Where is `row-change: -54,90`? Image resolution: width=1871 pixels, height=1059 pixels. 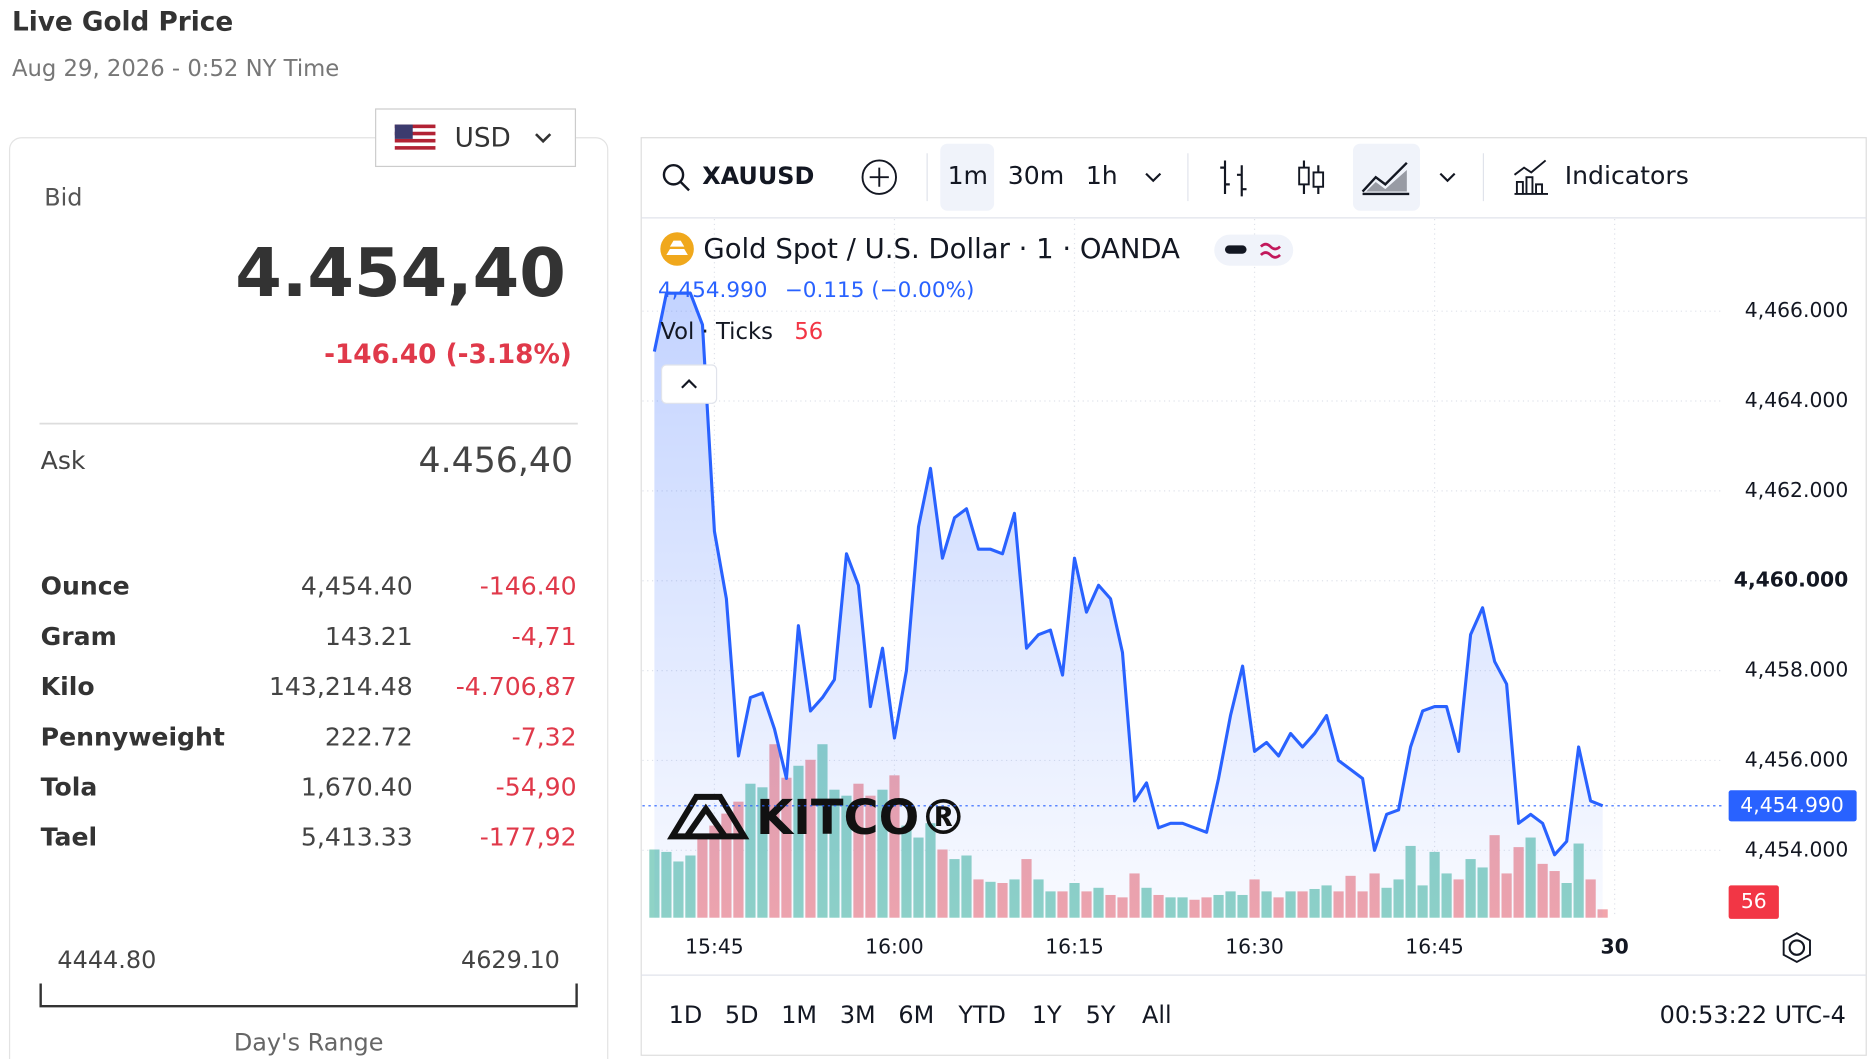 row-change: -54,90 is located at coordinates (536, 786).